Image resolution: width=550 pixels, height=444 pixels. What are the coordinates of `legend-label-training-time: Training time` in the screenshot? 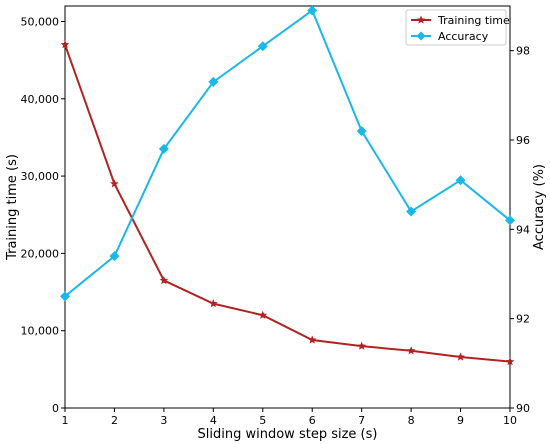 It's located at (473, 20).